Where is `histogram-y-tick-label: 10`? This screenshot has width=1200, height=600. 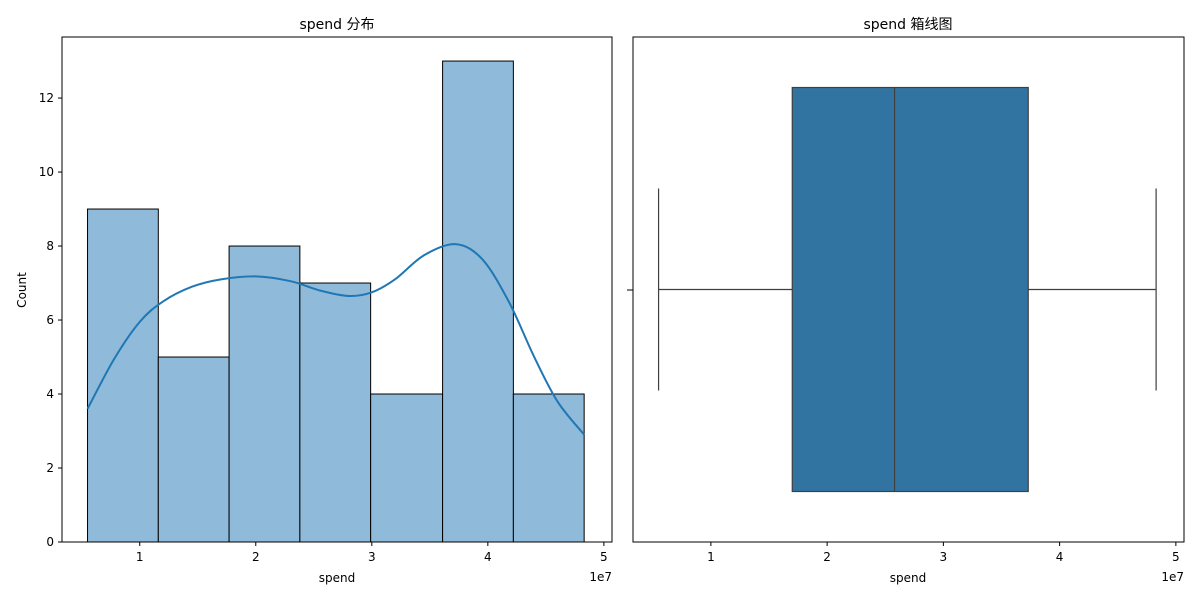 histogram-y-tick-label: 10 is located at coordinates (46, 172).